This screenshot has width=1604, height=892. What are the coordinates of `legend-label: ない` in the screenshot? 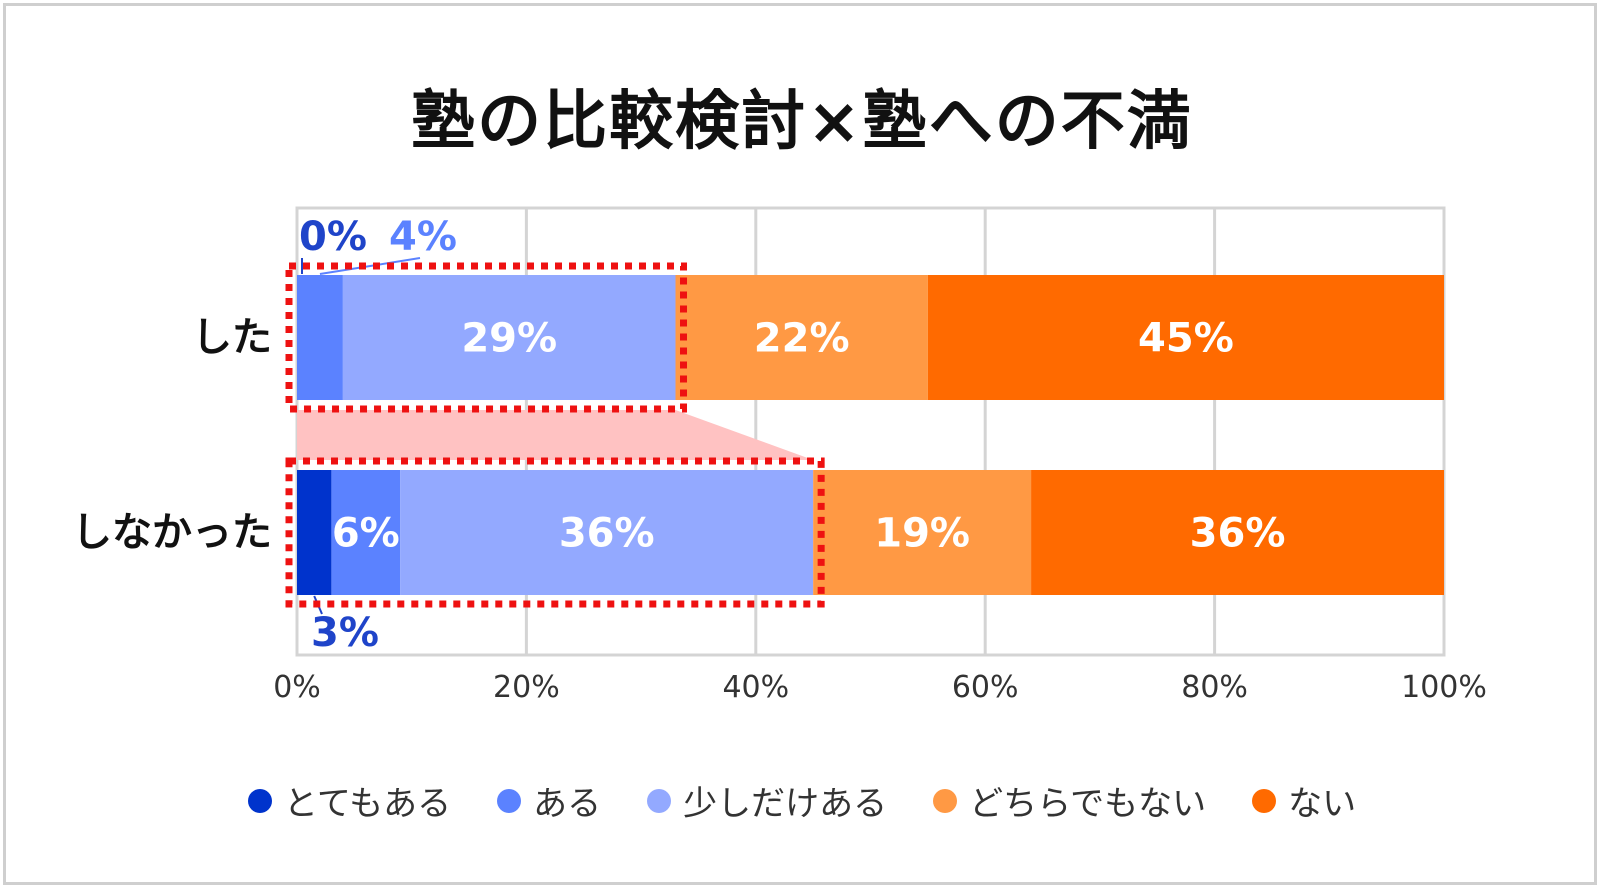 It's located at (1322, 804).